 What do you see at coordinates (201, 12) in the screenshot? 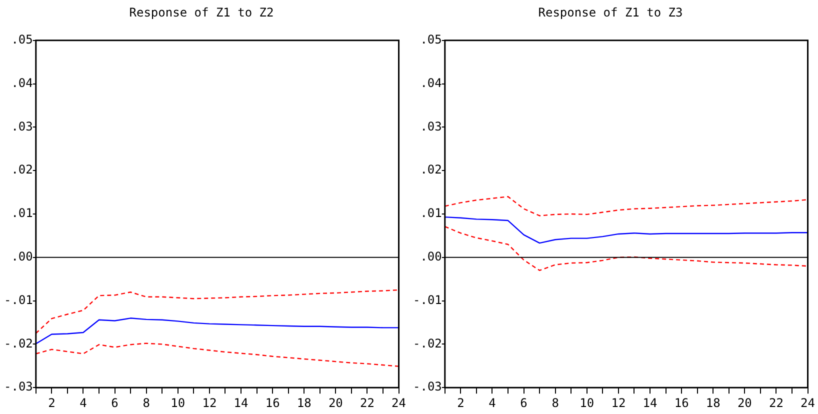
I see `chart-title: Response of Z1 to Z2` at bounding box center [201, 12].